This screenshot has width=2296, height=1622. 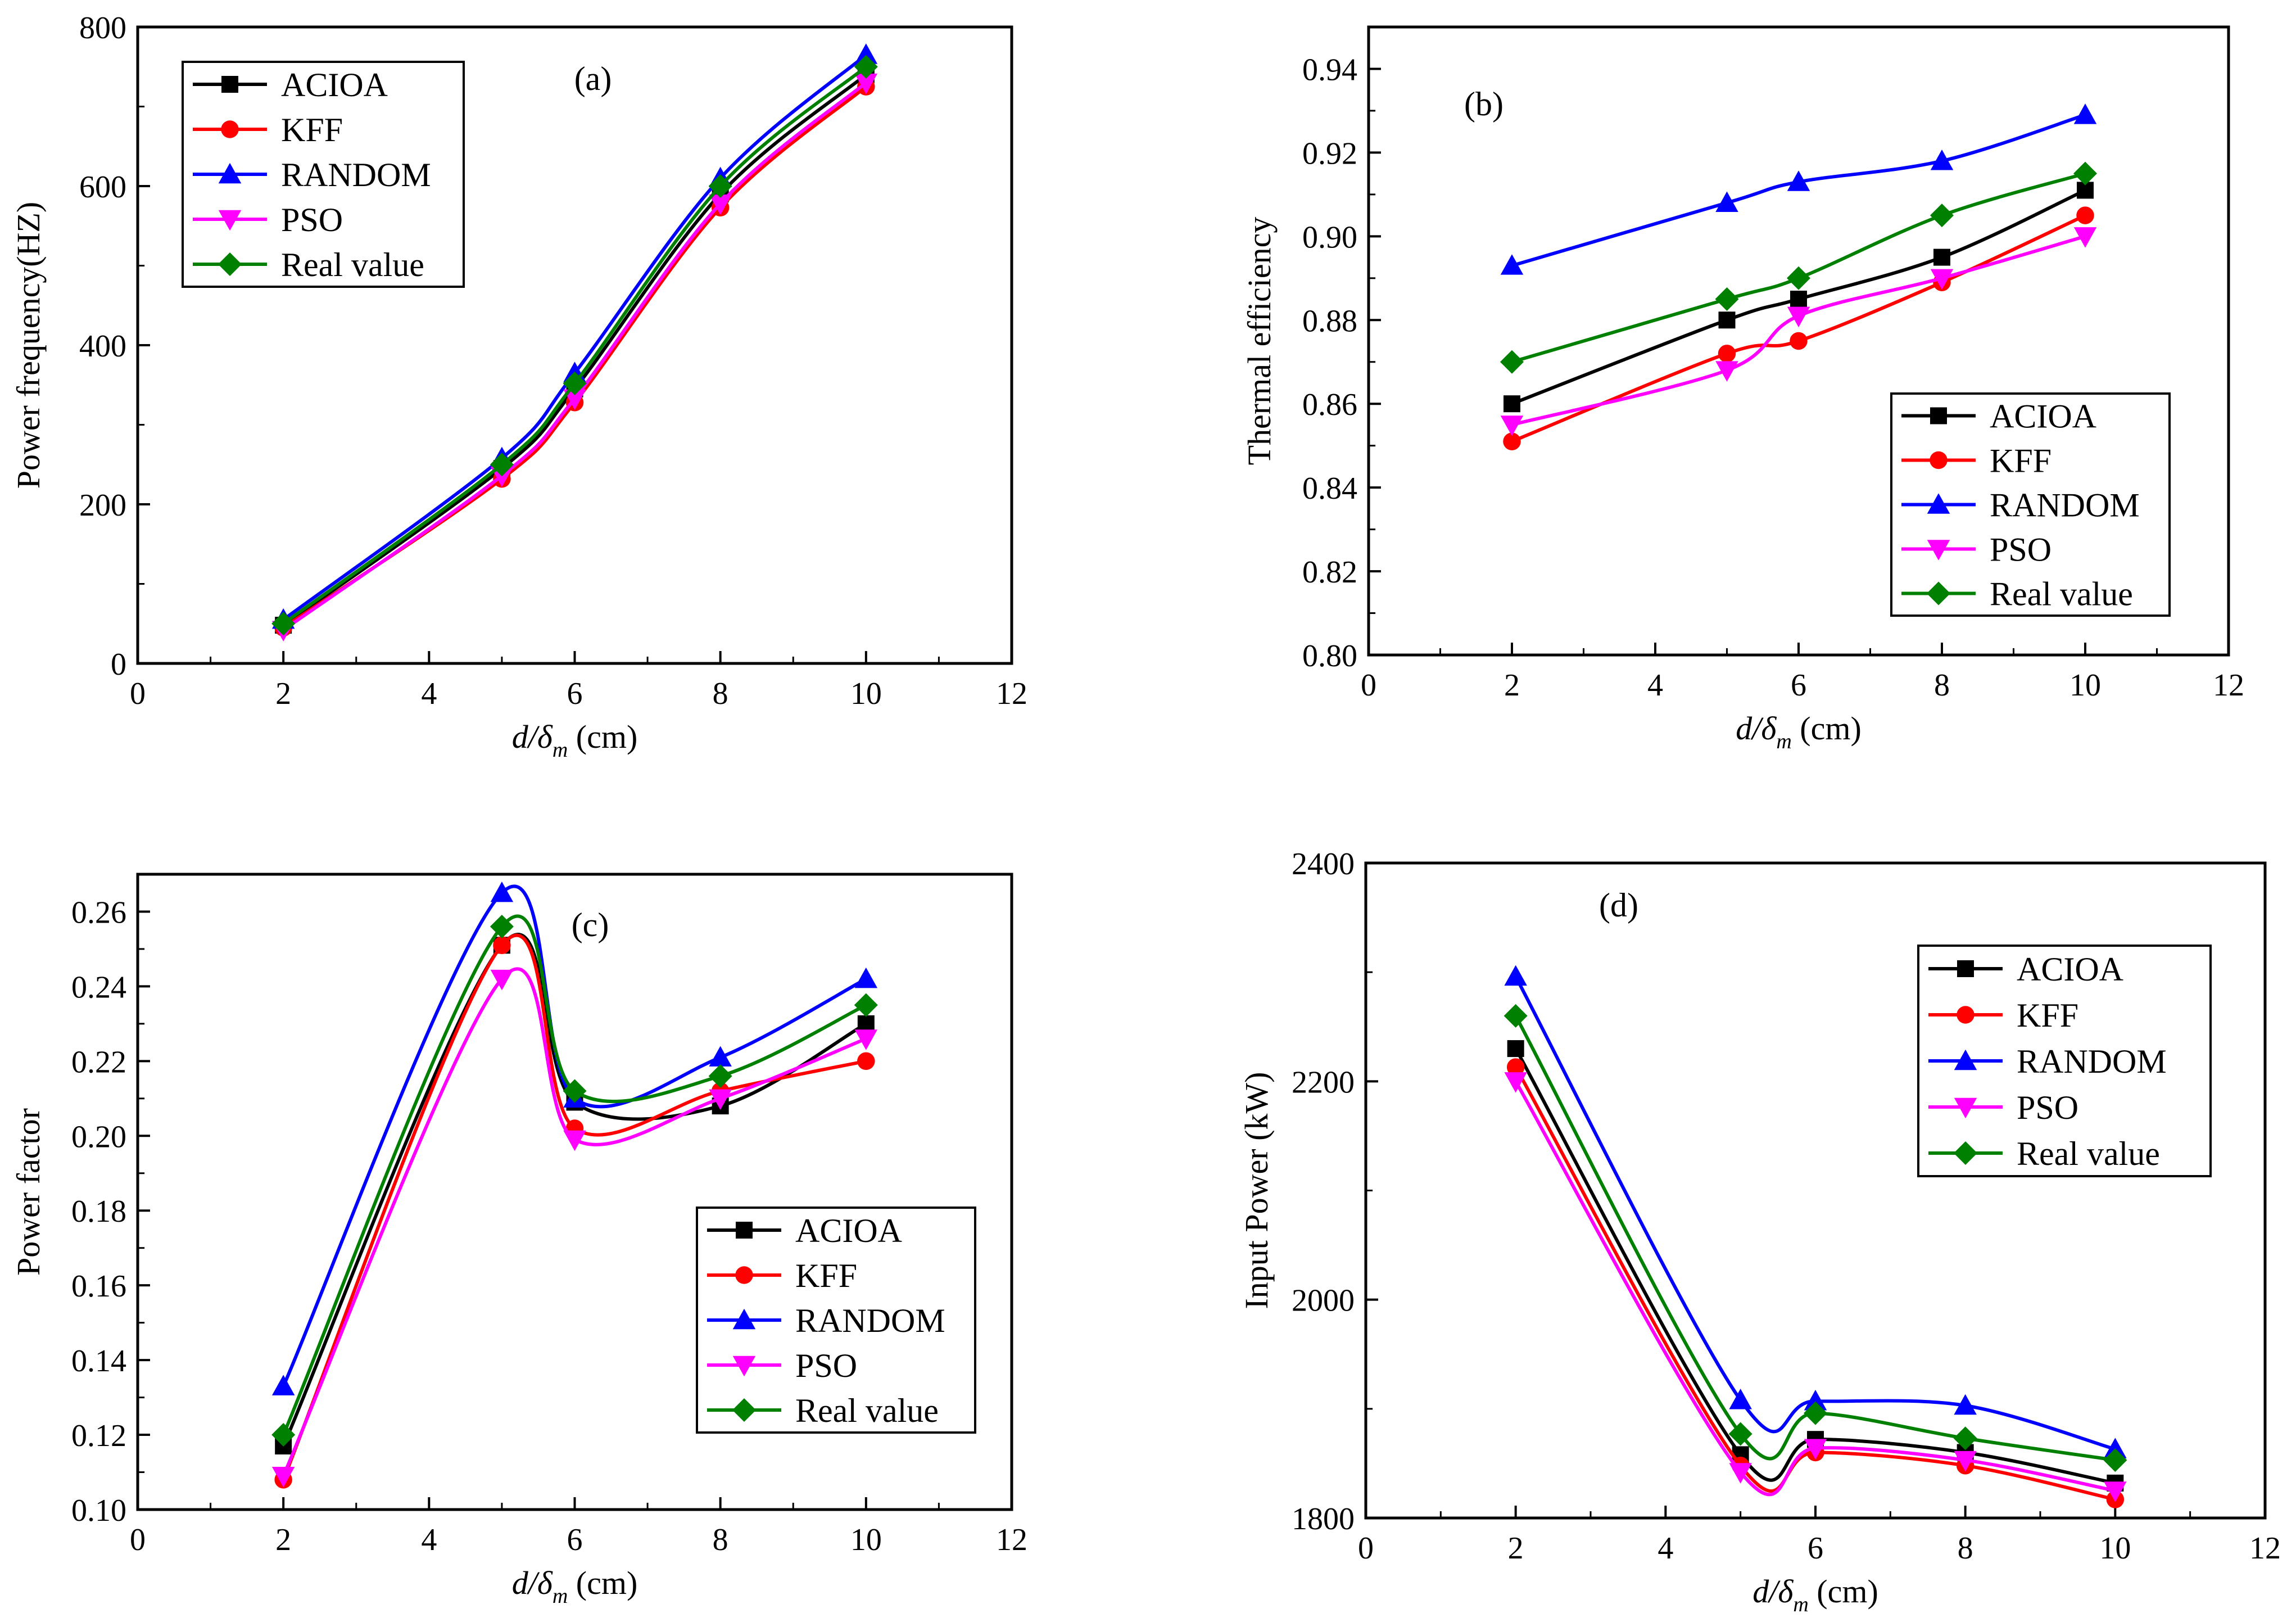 What do you see at coordinates (98, 912) in the screenshot?
I see `y-tick-label: 0.26` at bounding box center [98, 912].